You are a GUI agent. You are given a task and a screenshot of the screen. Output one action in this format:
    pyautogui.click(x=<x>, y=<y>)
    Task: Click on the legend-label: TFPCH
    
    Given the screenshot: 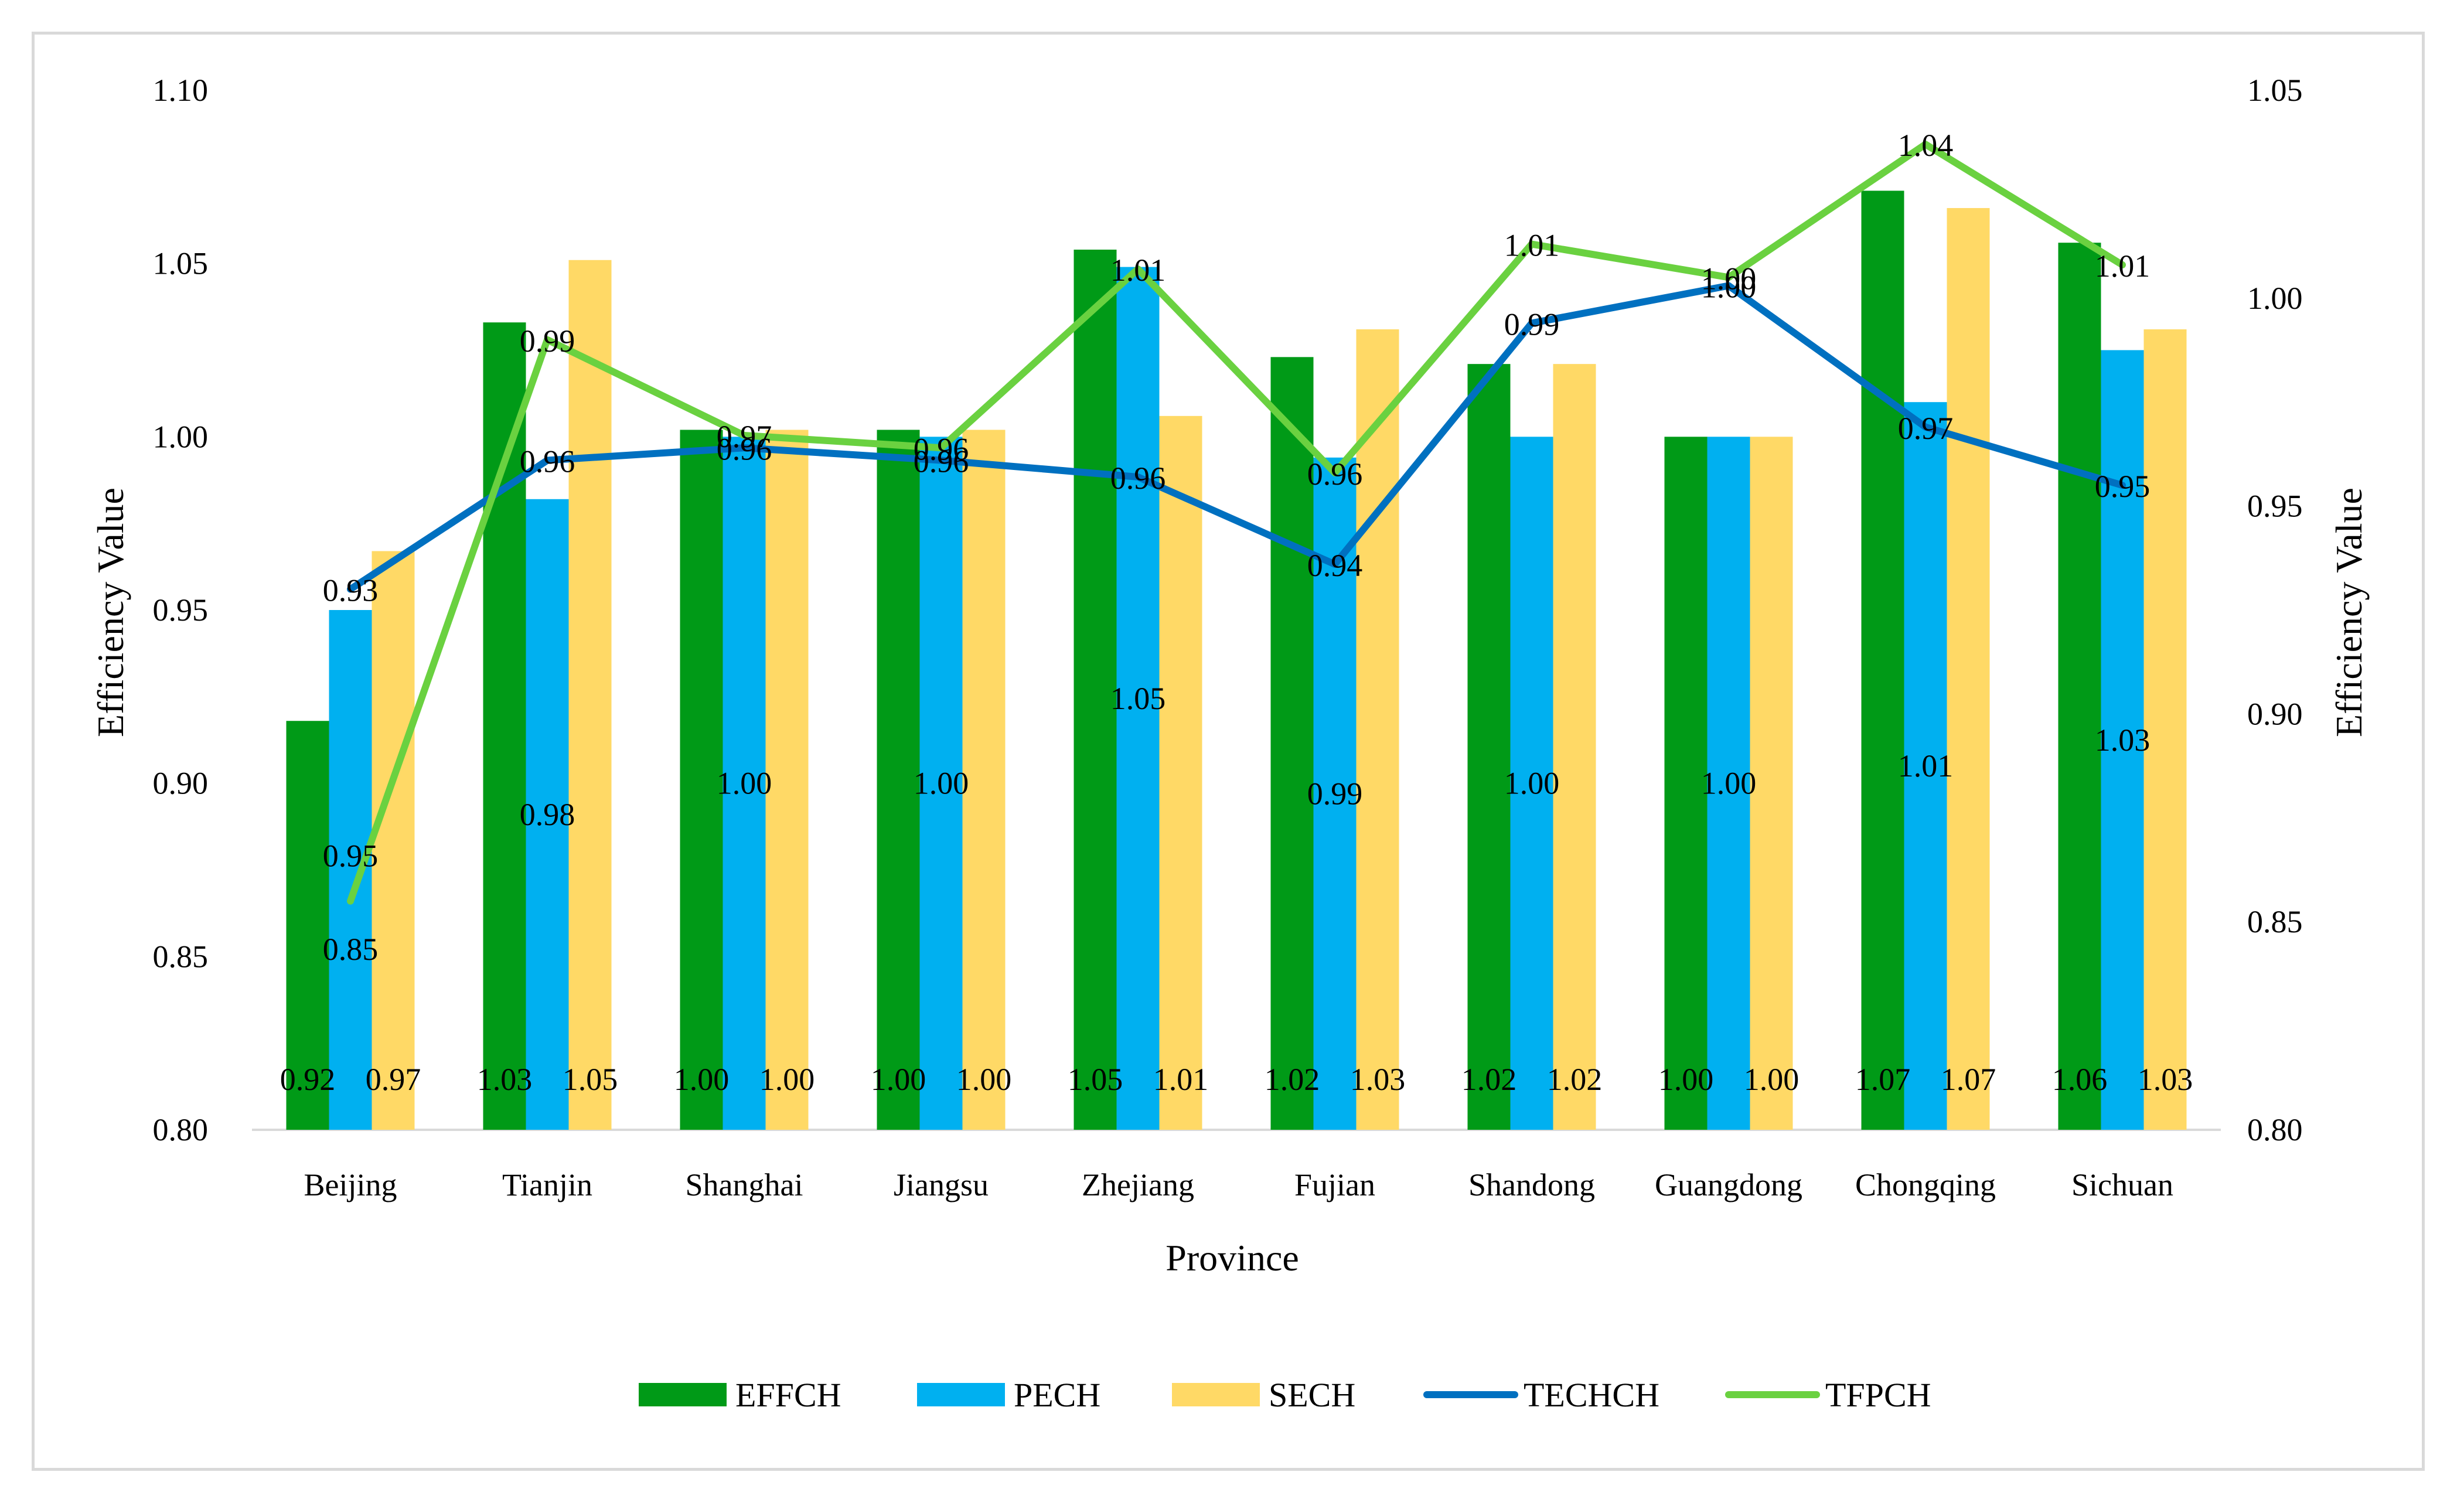 What is the action you would take?
    pyautogui.click(x=1878, y=1395)
    